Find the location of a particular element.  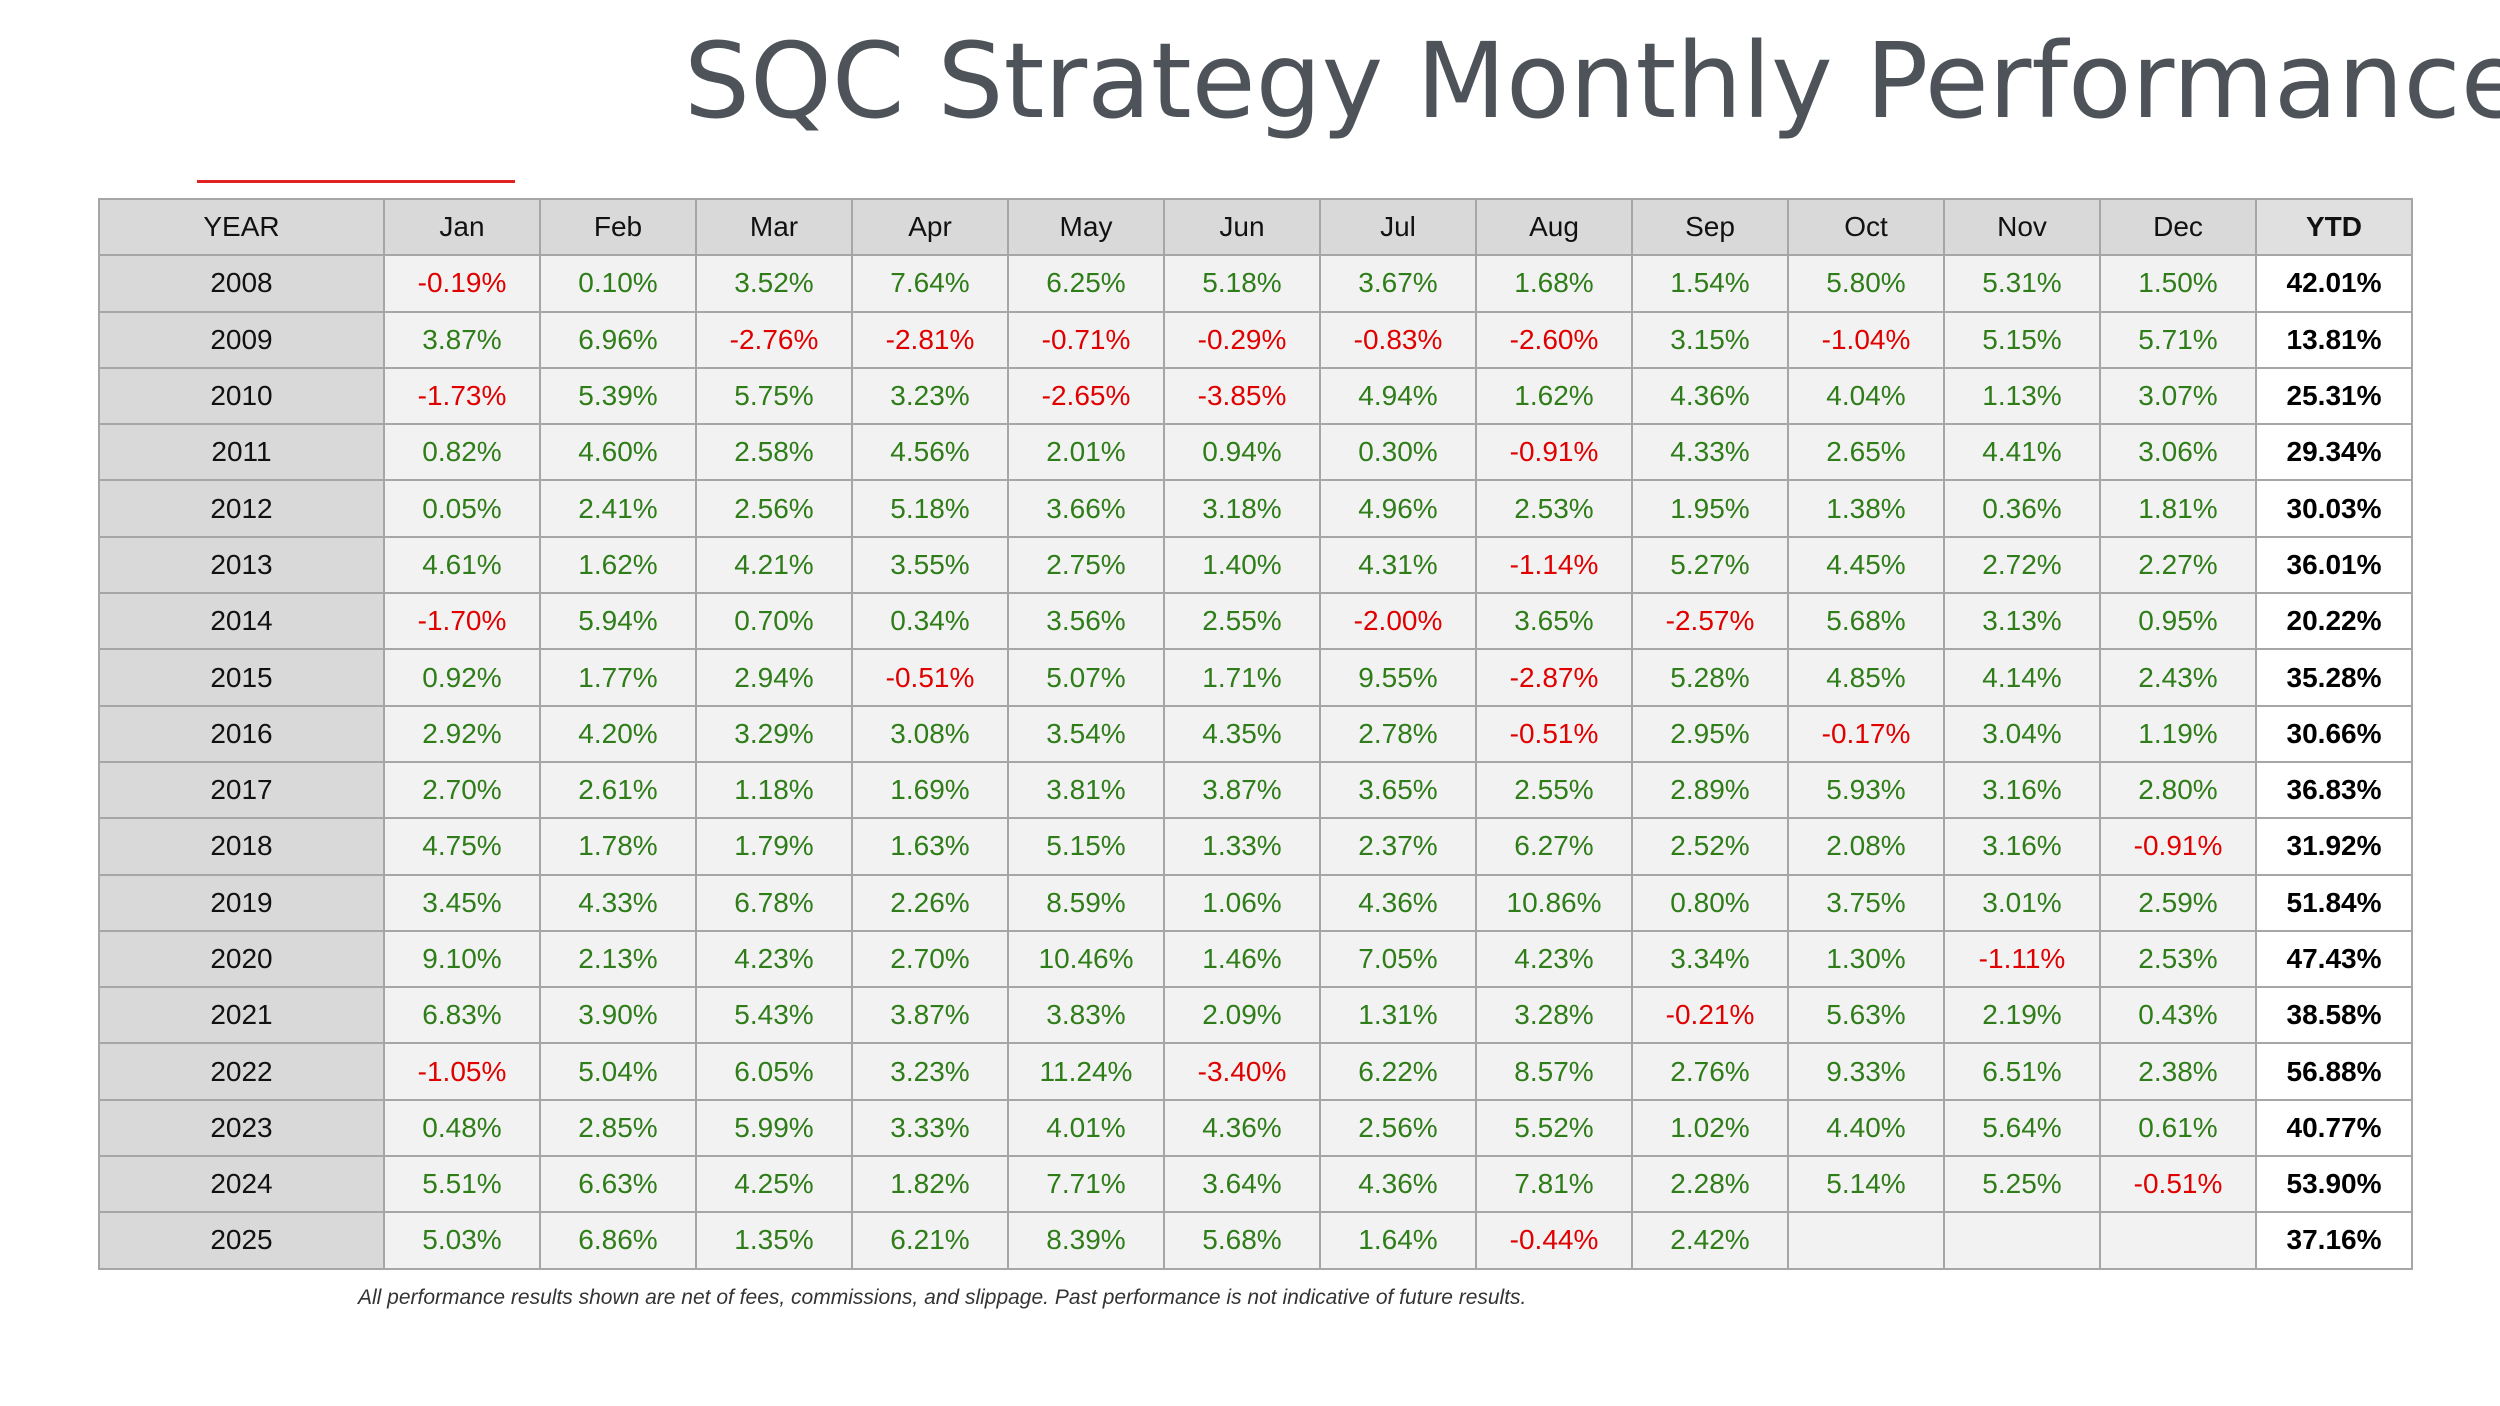

monthly-return-cell: 0.70% is located at coordinates (774, 621).